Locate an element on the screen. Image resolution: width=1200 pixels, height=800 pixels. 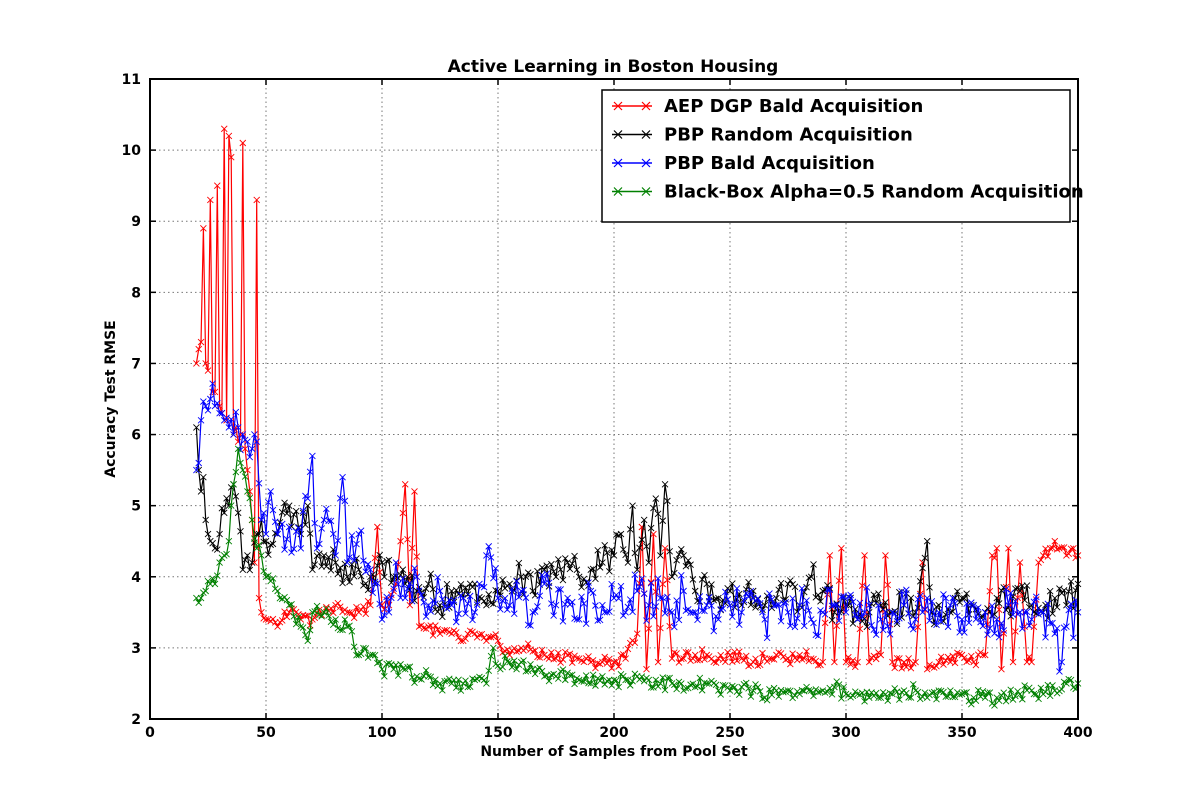
y-tick-label: 2 is located at coordinates (136, 720).